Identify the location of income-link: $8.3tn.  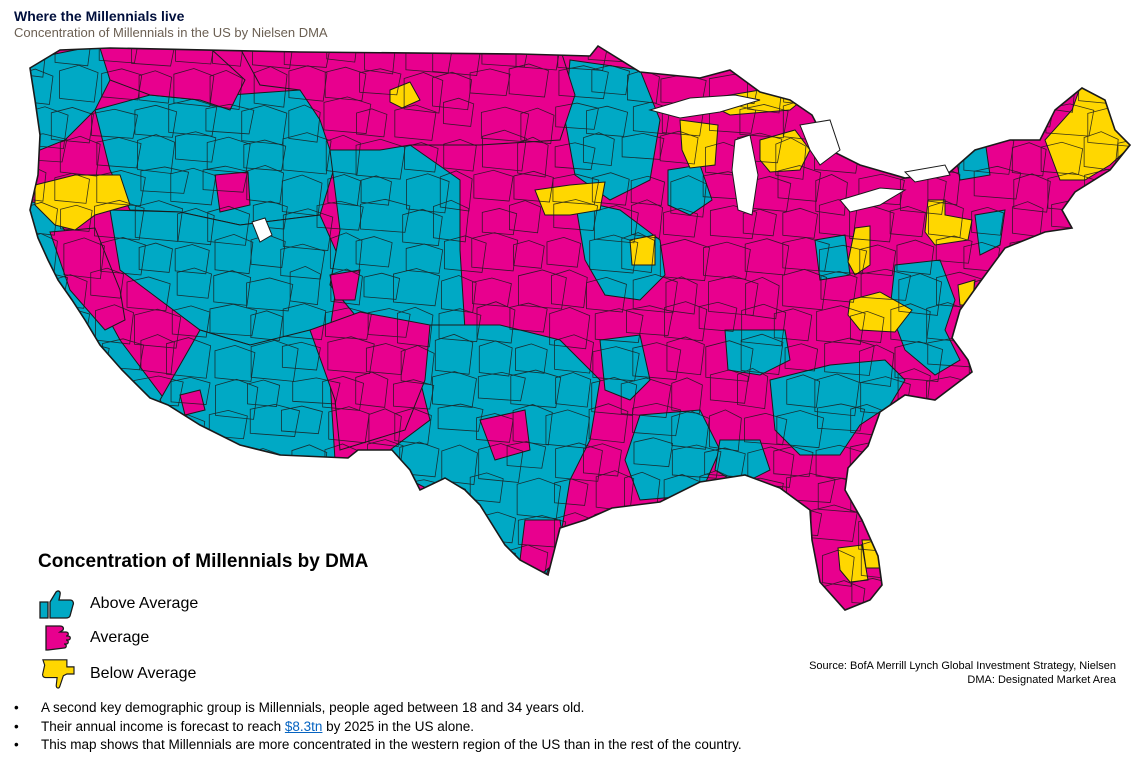
(303, 726).